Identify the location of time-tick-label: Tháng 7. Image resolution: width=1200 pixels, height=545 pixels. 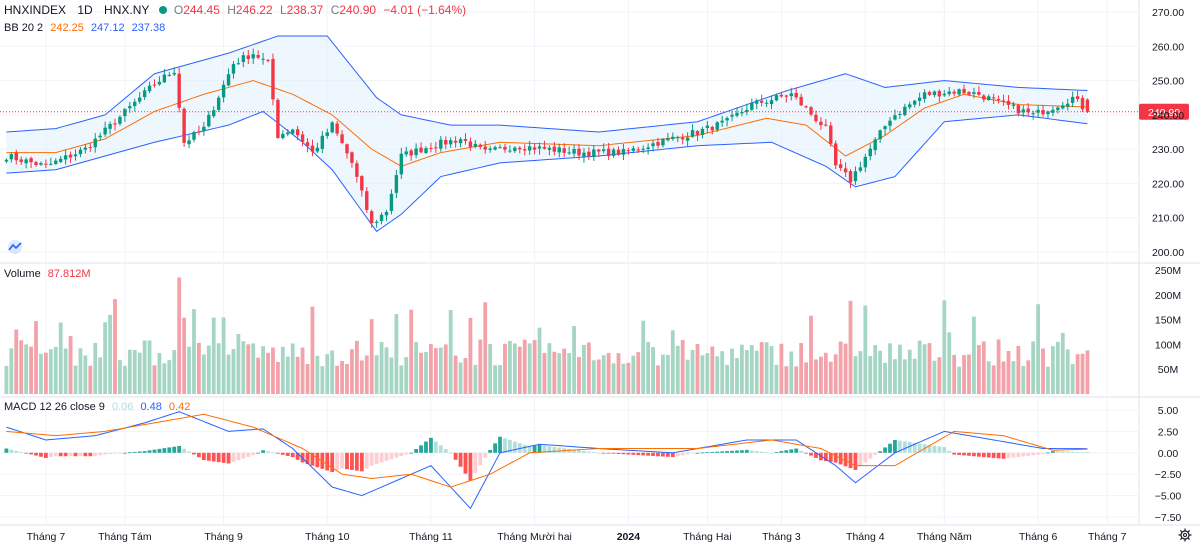
(46, 537).